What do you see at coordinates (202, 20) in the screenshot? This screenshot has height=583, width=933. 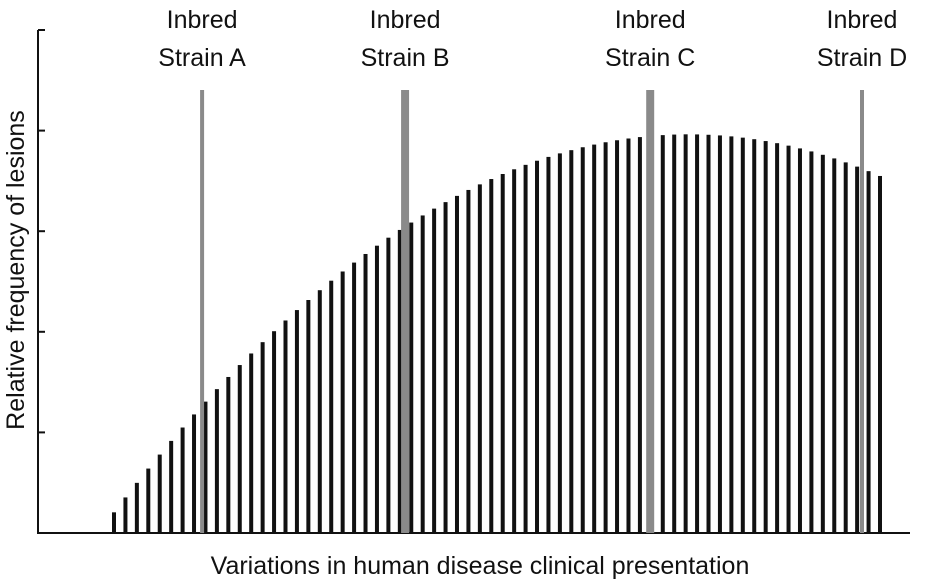 I see `strain-label-line1-1: Inbred` at bounding box center [202, 20].